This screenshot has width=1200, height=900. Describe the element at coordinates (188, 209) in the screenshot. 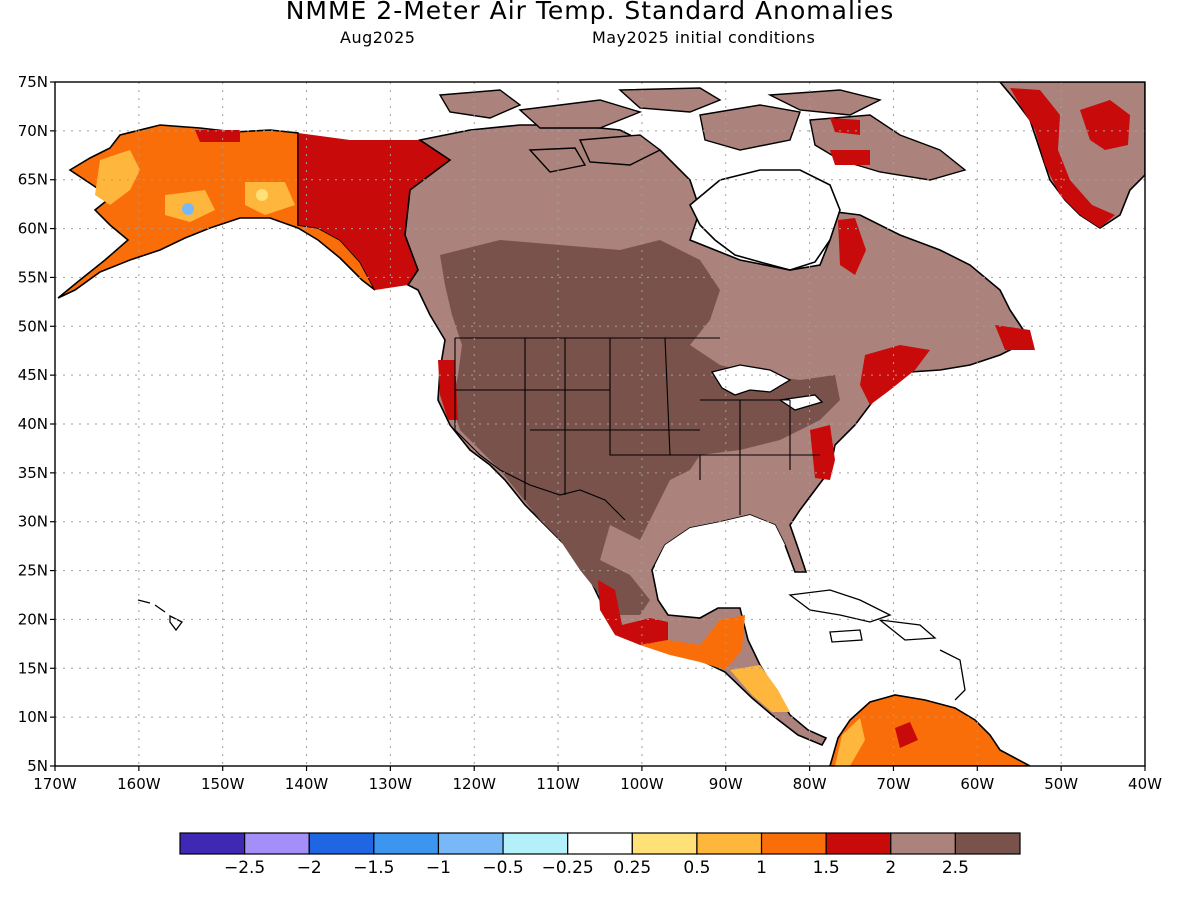

I see `alaska-cool-spot` at that location.